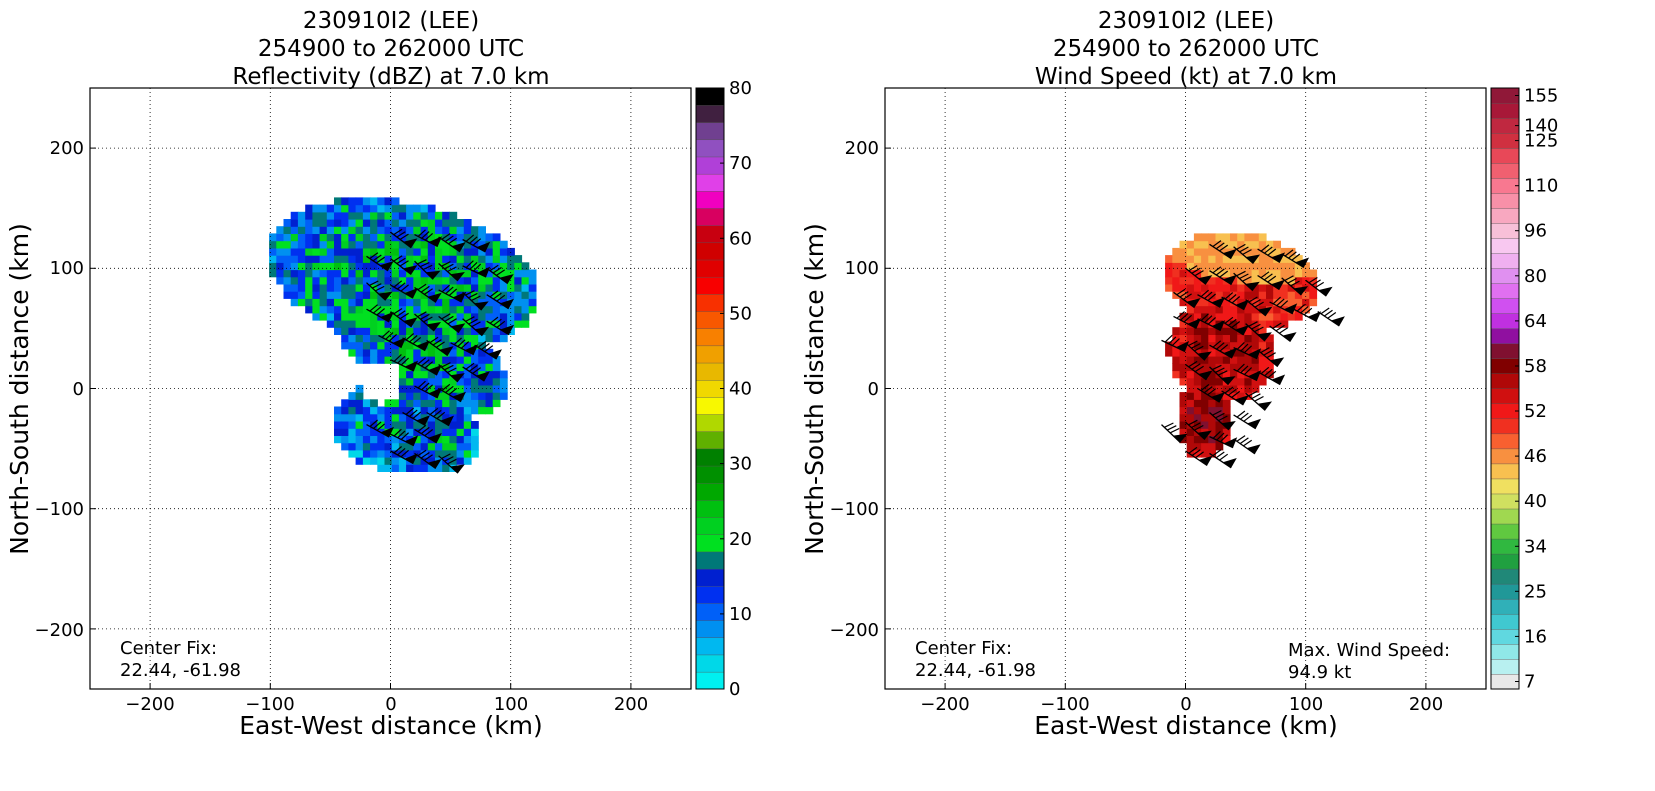 This screenshot has height=791, width=1655. Describe the element at coordinates (1186, 49) in the screenshot. I see `wind-title-line2: 254900 to 262000 UTC` at that location.